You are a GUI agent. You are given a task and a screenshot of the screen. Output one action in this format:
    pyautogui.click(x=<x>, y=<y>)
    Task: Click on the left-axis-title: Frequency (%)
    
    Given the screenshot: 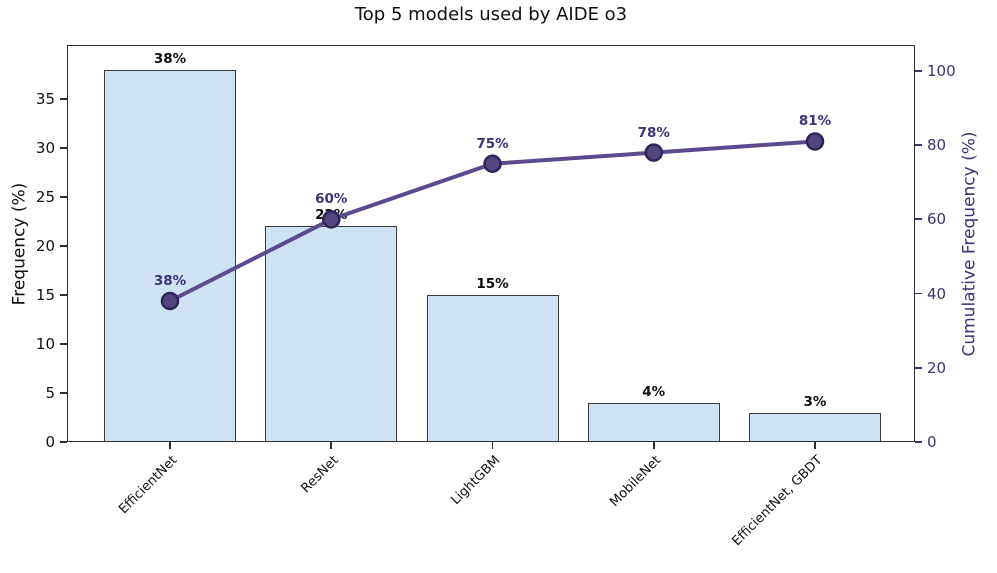 What is the action you would take?
    pyautogui.click(x=19, y=243)
    